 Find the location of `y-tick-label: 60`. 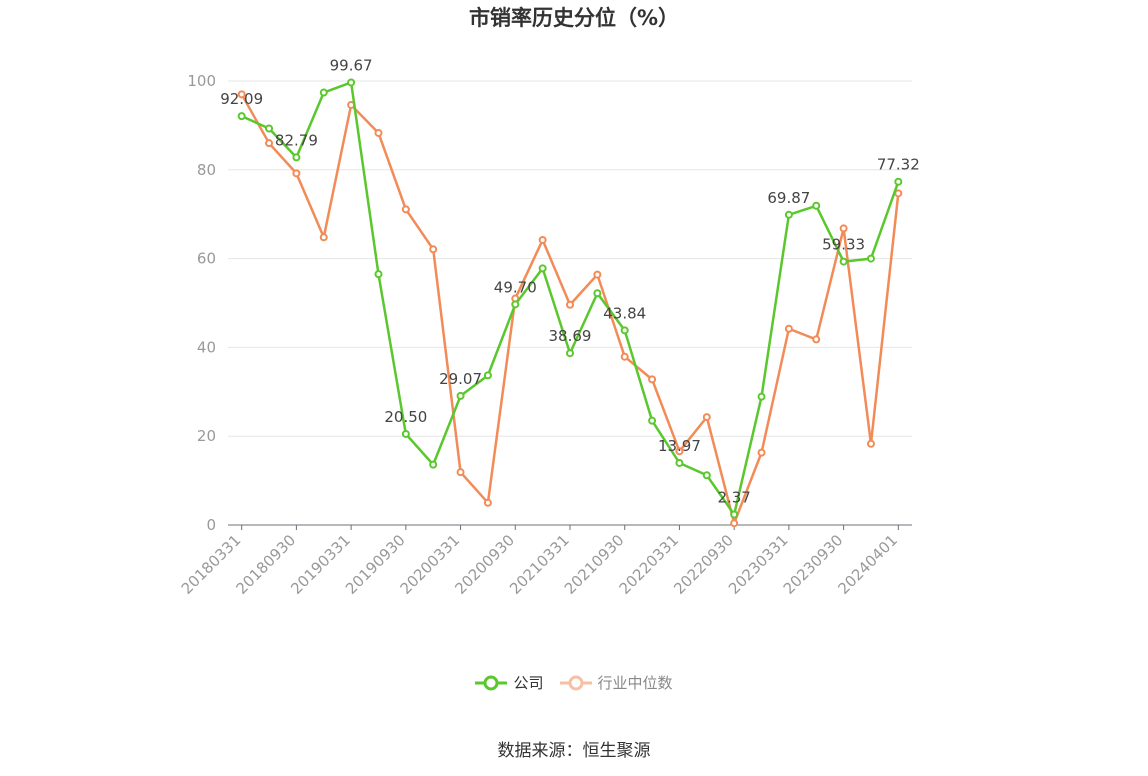

y-tick-label: 60 is located at coordinates (206, 259).